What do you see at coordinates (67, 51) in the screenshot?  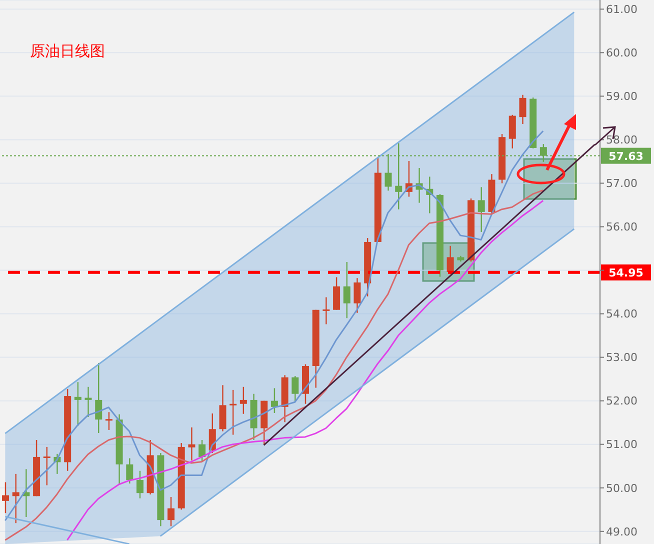 I see `text: 原油日线图` at bounding box center [67, 51].